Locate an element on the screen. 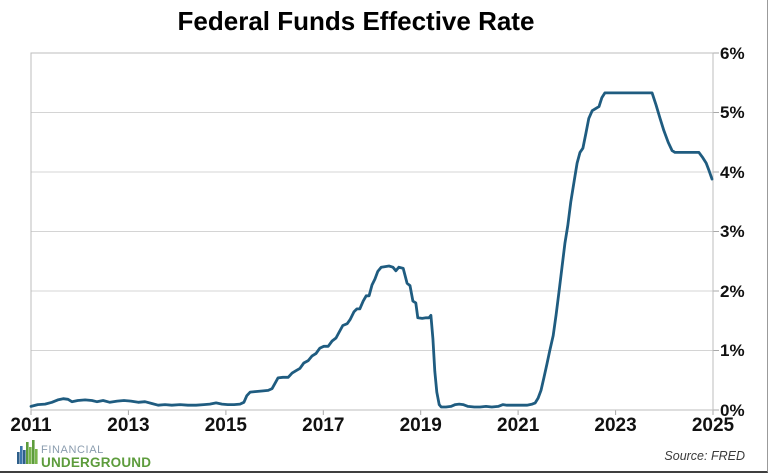 The height and width of the screenshot is (473, 768). x-tick-label: 2011 is located at coordinates (31, 425).